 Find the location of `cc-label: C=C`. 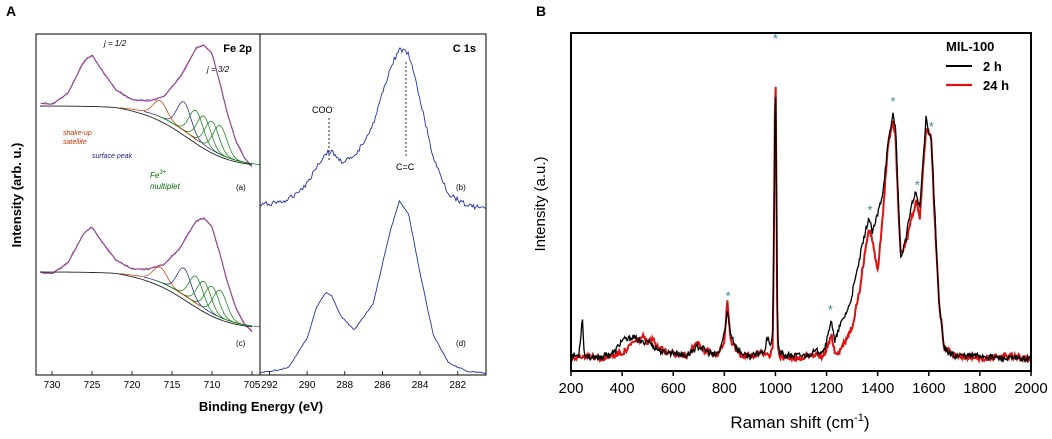

cc-label: C=C is located at coordinates (405, 167).